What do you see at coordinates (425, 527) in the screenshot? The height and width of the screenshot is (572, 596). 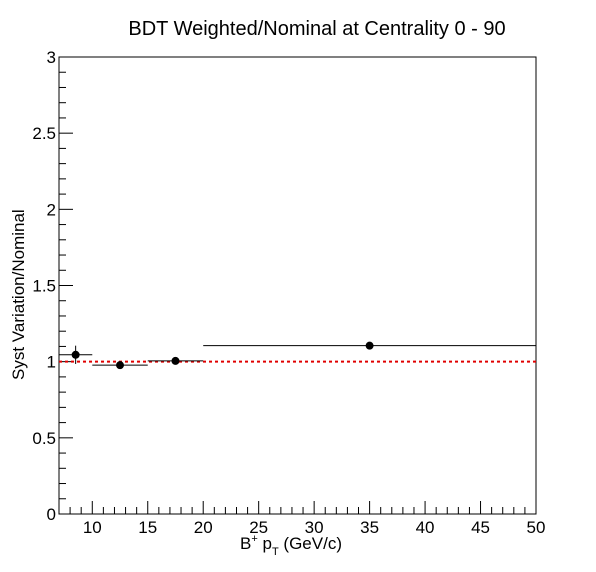 I see `x-tick-label: 40` at bounding box center [425, 527].